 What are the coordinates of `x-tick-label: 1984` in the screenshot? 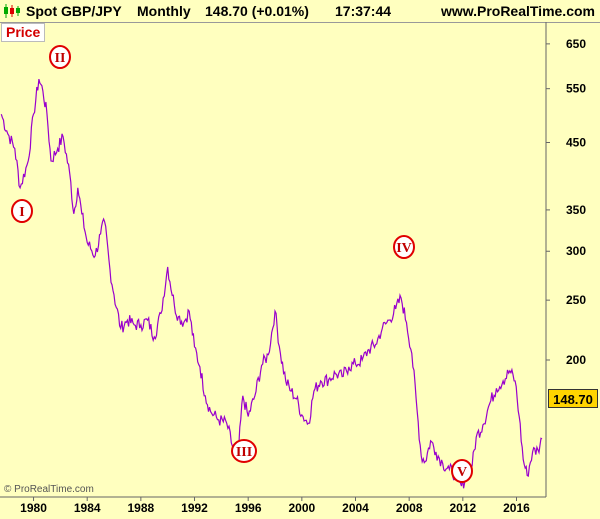 It's located at (87, 508).